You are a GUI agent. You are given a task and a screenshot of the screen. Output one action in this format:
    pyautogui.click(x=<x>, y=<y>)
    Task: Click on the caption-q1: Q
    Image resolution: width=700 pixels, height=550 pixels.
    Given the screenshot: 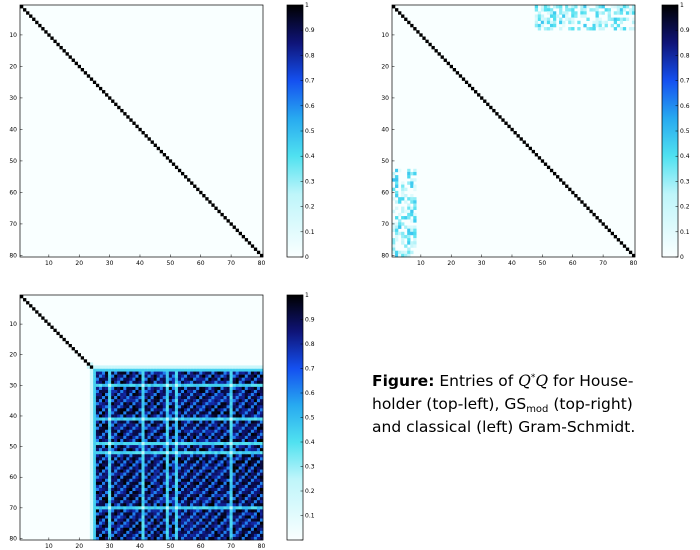 What is the action you would take?
    pyautogui.click(x=524, y=381)
    